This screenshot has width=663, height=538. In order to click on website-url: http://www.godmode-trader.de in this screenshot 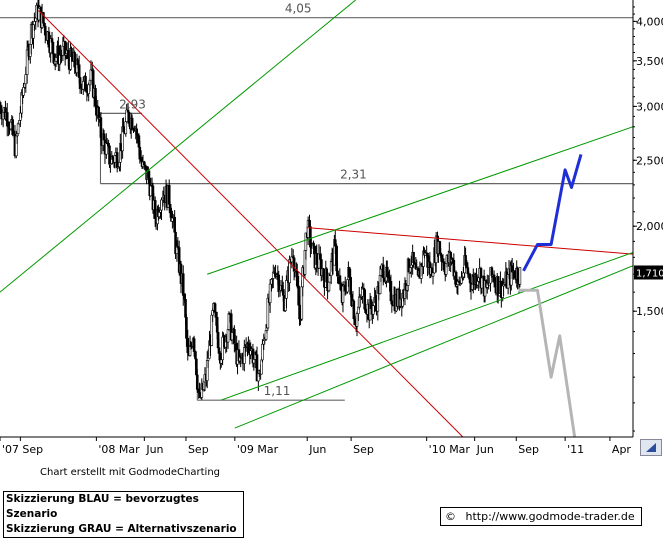, I will do `click(550, 516)`.